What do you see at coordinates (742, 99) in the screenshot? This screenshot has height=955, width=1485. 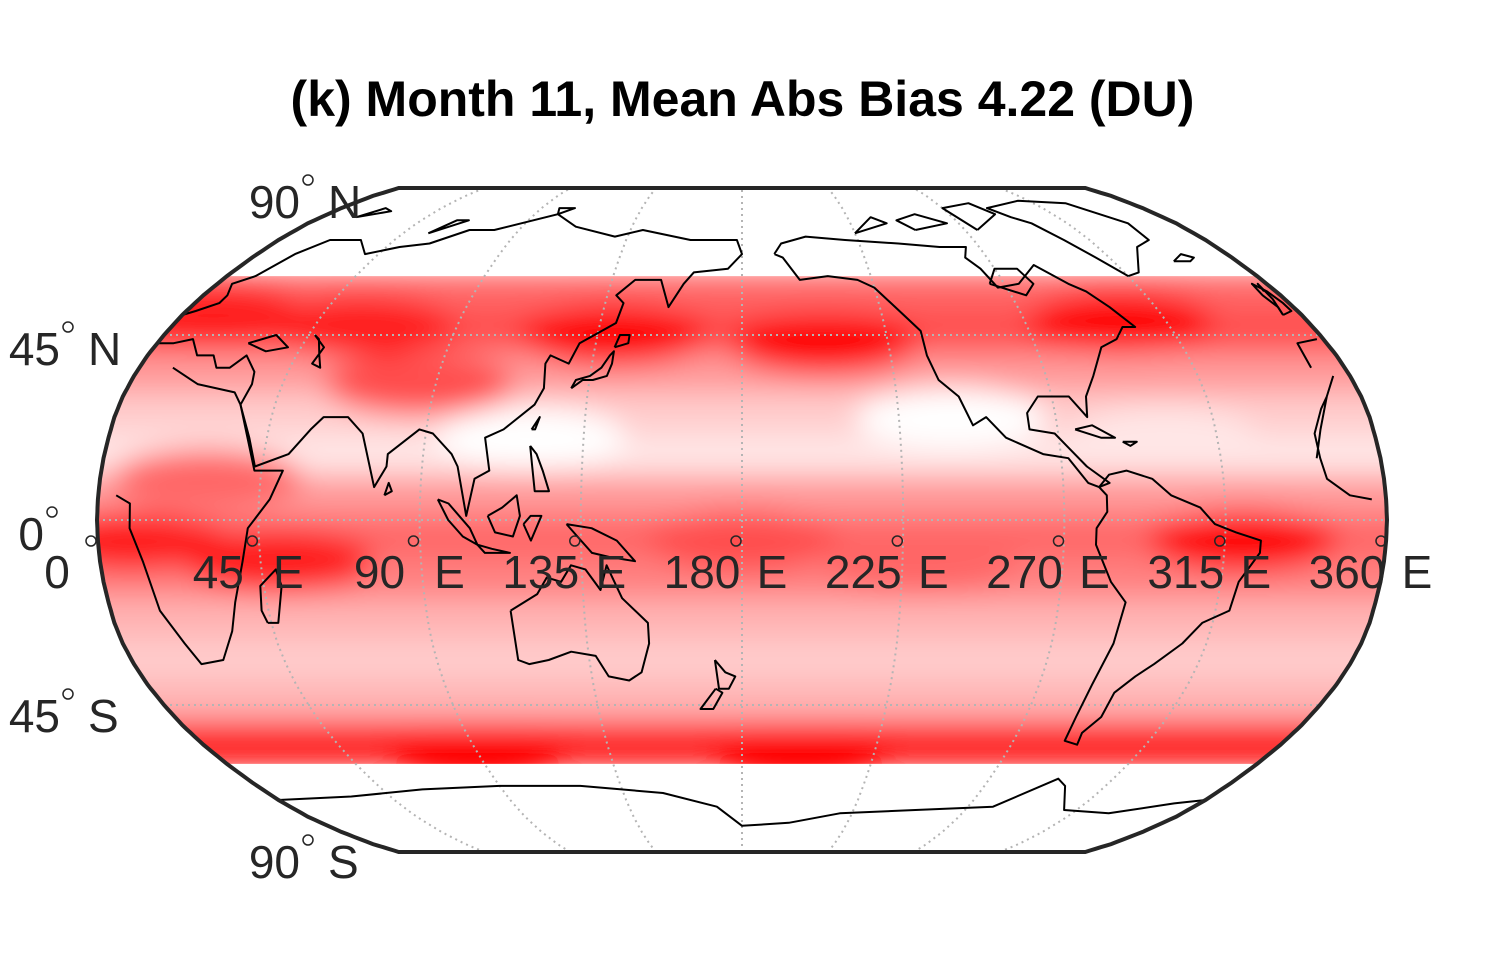 I see `map-title: (k) Month 11, Mean Abs Bias 4.22 (DU)` at bounding box center [742, 99].